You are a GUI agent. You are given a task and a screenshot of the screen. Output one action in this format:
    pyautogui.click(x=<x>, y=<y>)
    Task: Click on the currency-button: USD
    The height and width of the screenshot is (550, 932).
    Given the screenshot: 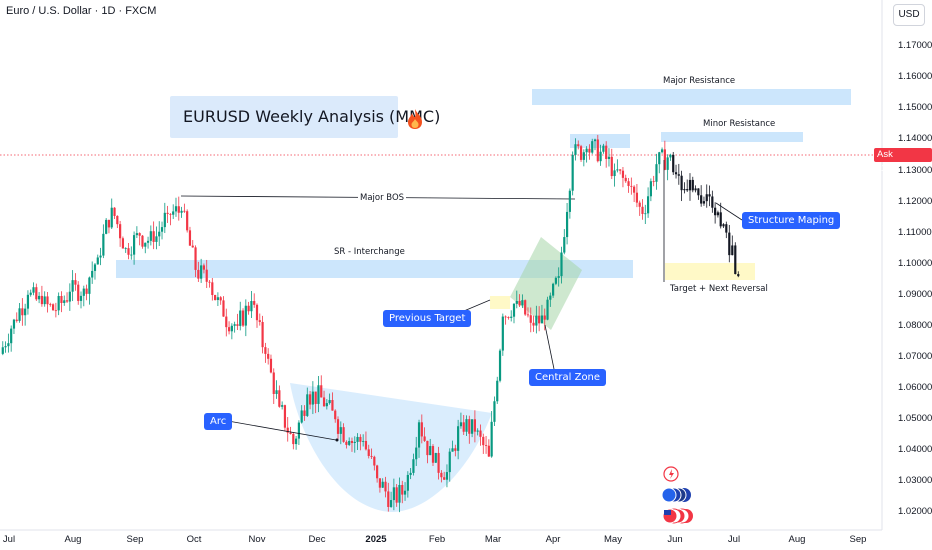 What is the action you would take?
    pyautogui.click(x=909, y=15)
    